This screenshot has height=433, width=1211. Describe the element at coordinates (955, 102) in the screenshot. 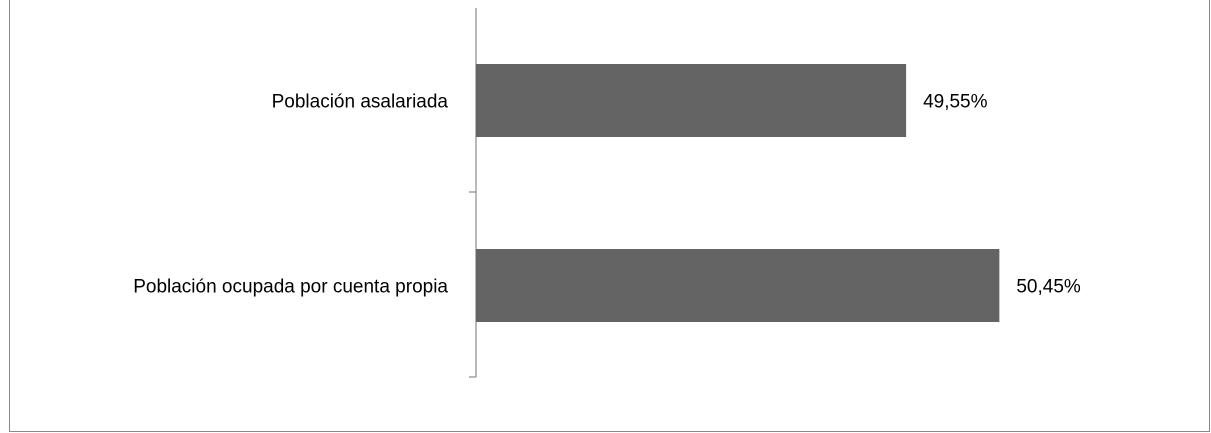

I see `data-label-poblacion-asalariada: 49,55%` at that location.